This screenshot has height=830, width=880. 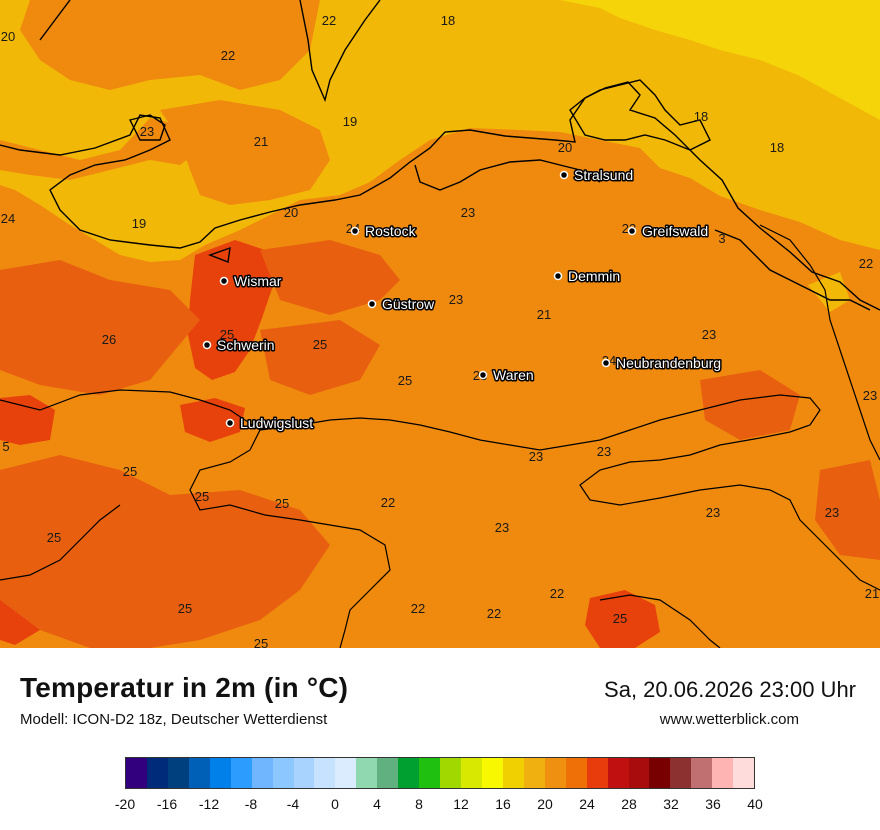 What do you see at coordinates (8, 218) in the screenshot?
I see `temperature-value-label: 24` at bounding box center [8, 218].